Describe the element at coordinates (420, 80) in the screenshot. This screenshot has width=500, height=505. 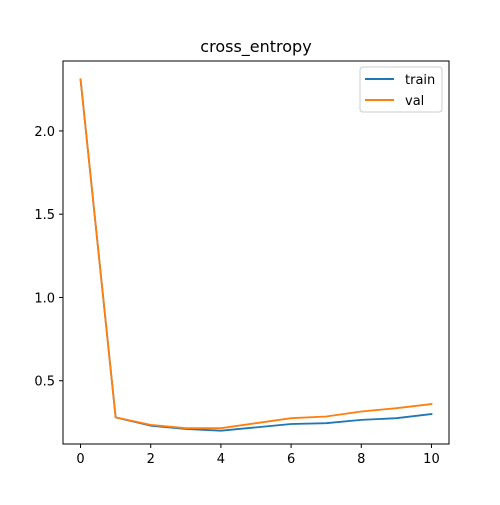
I see `legend-label-train: train` at that location.